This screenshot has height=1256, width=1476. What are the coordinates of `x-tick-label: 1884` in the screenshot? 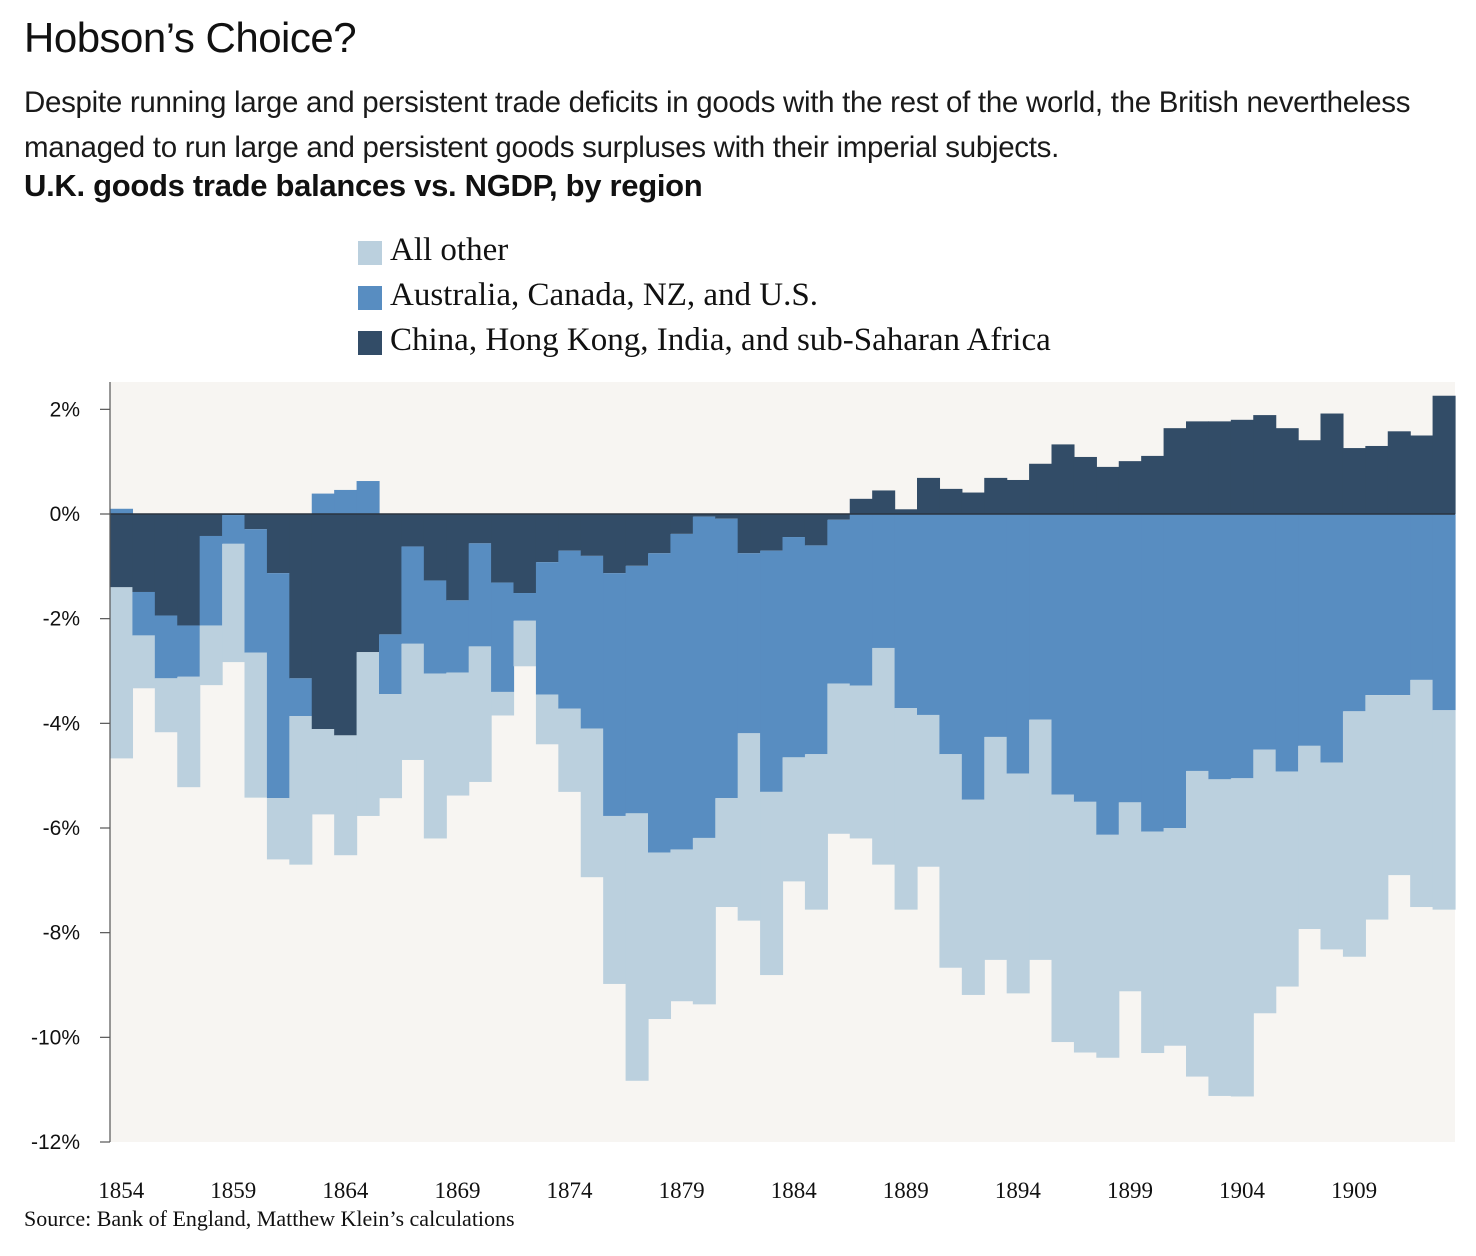 It's located at (794, 1189).